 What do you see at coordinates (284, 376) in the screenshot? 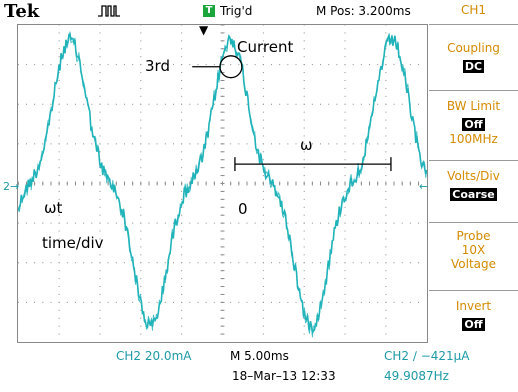
I see `datetime-readout: 18–Mar–13 12:33` at bounding box center [284, 376].